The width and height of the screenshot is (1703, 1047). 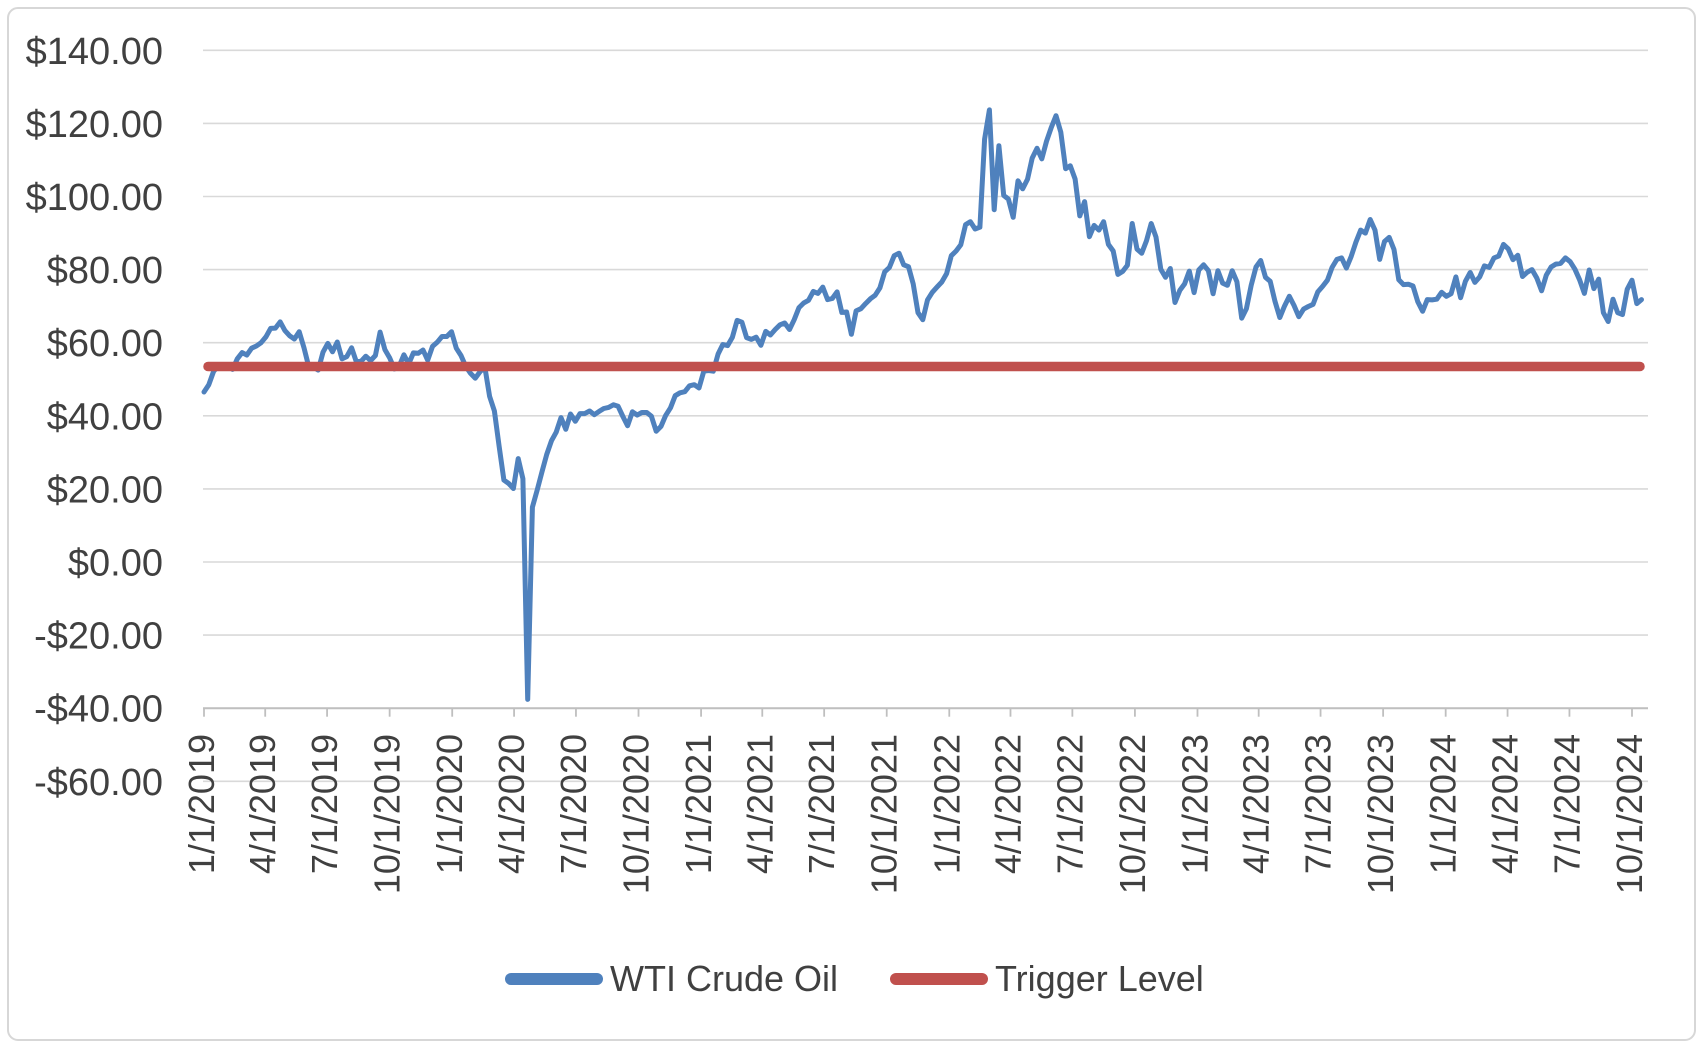 What do you see at coordinates (884, 814) in the screenshot?
I see `x-axis-label: 10/1/2021` at bounding box center [884, 814].